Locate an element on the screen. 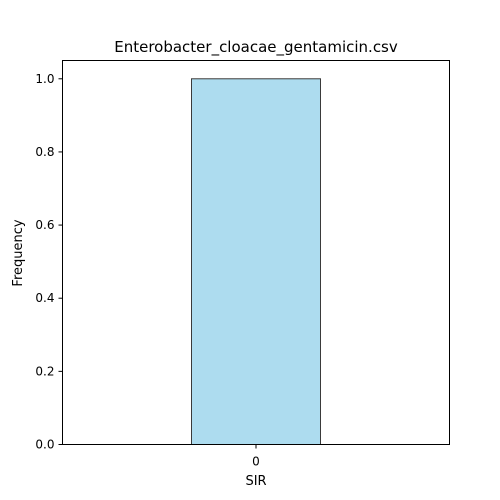 Image resolution: width=500 pixels, height=500 pixels. y-tick-label: 0.4 is located at coordinates (44, 298).